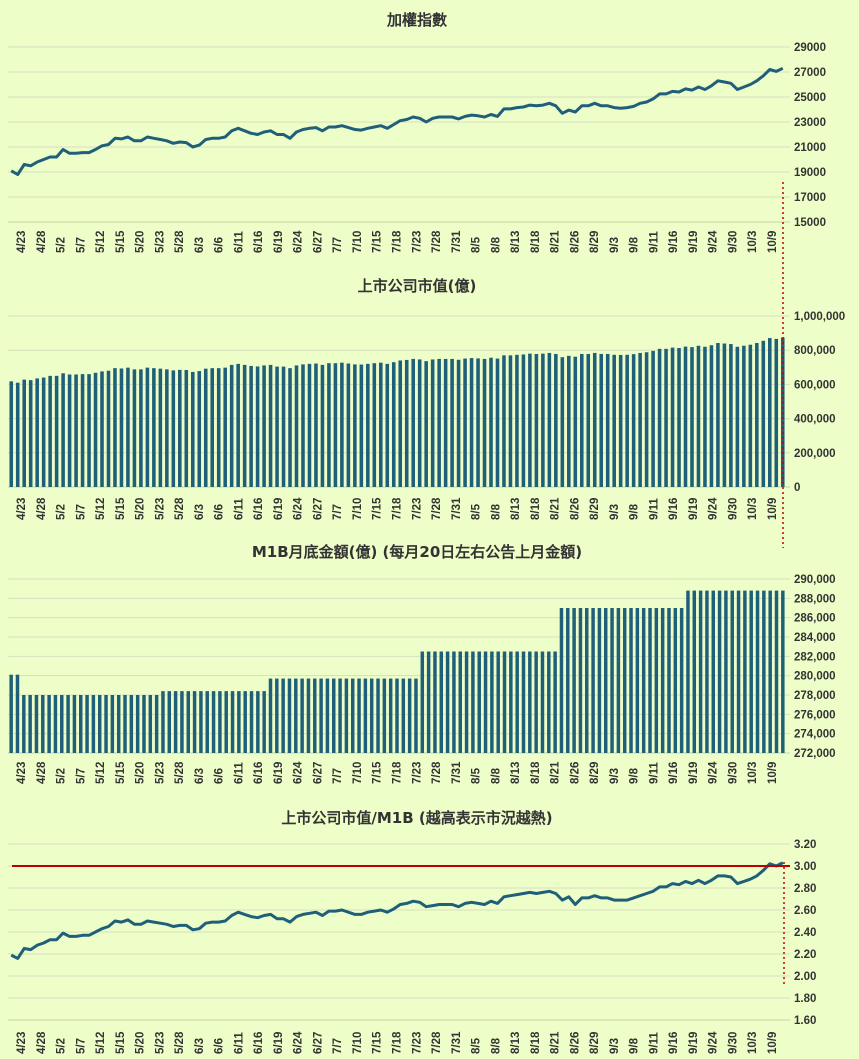 This screenshot has height=1059, width=859. Describe the element at coordinates (805, 867) in the screenshot. I see `y-tick-label: 3.00` at that location.